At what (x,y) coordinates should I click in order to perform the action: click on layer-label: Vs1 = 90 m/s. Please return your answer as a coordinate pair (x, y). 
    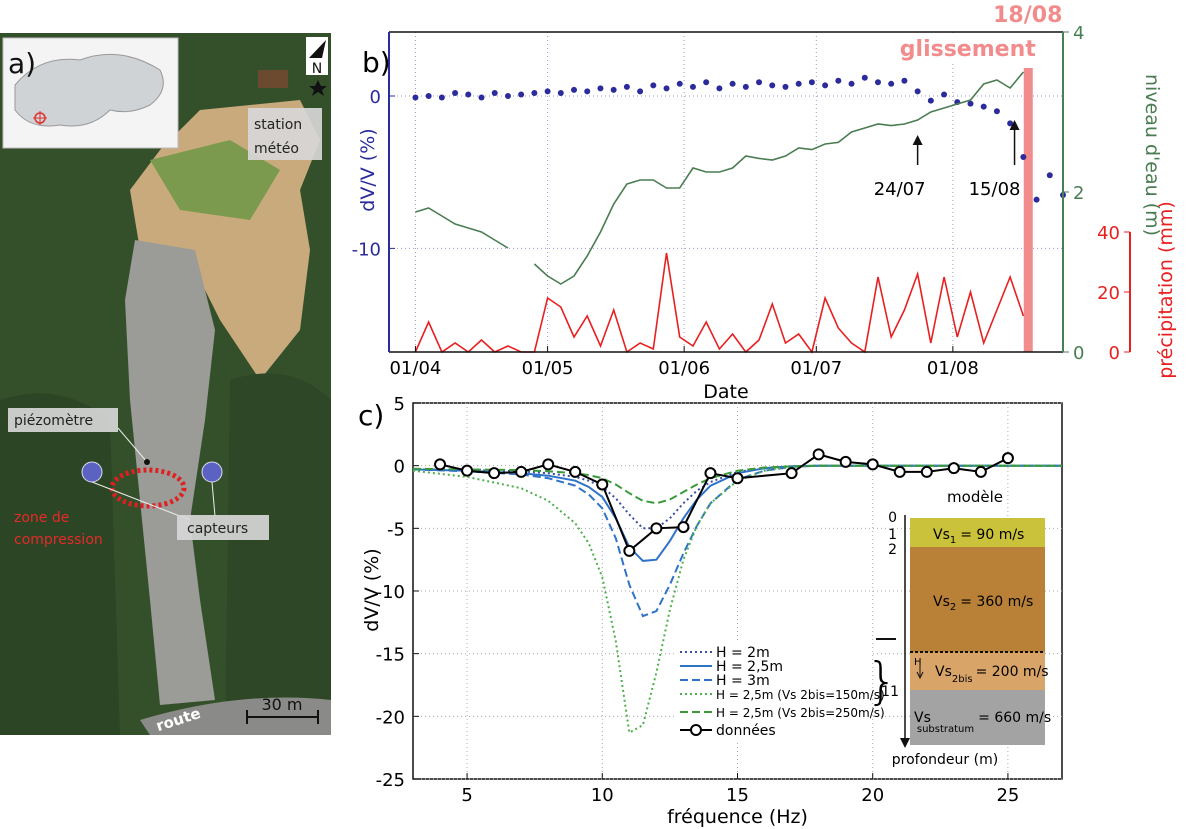
    Looking at the image, I should click on (978, 536).